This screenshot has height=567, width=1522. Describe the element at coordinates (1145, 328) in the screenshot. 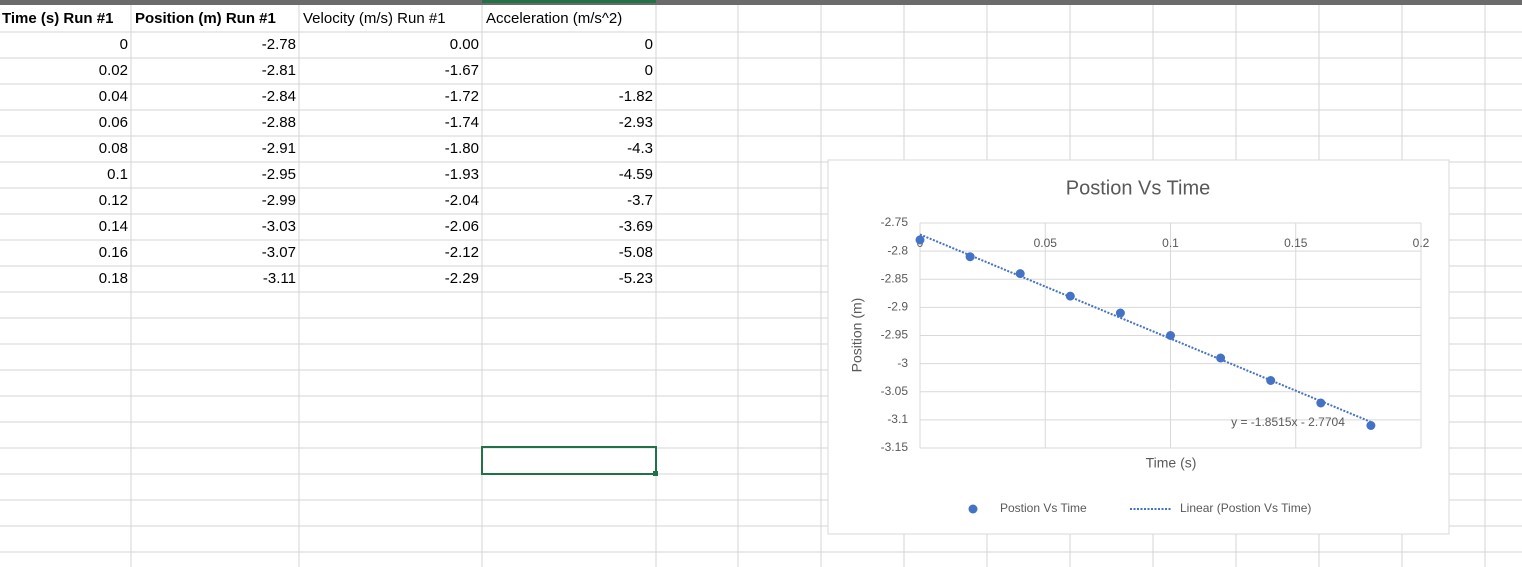

I see `trendline` at that location.